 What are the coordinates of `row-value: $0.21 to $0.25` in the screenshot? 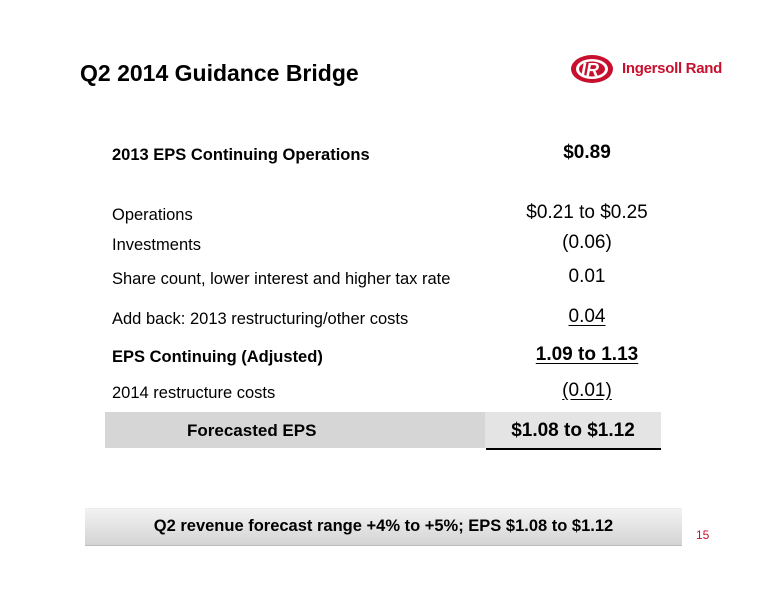 It's located at (587, 212).